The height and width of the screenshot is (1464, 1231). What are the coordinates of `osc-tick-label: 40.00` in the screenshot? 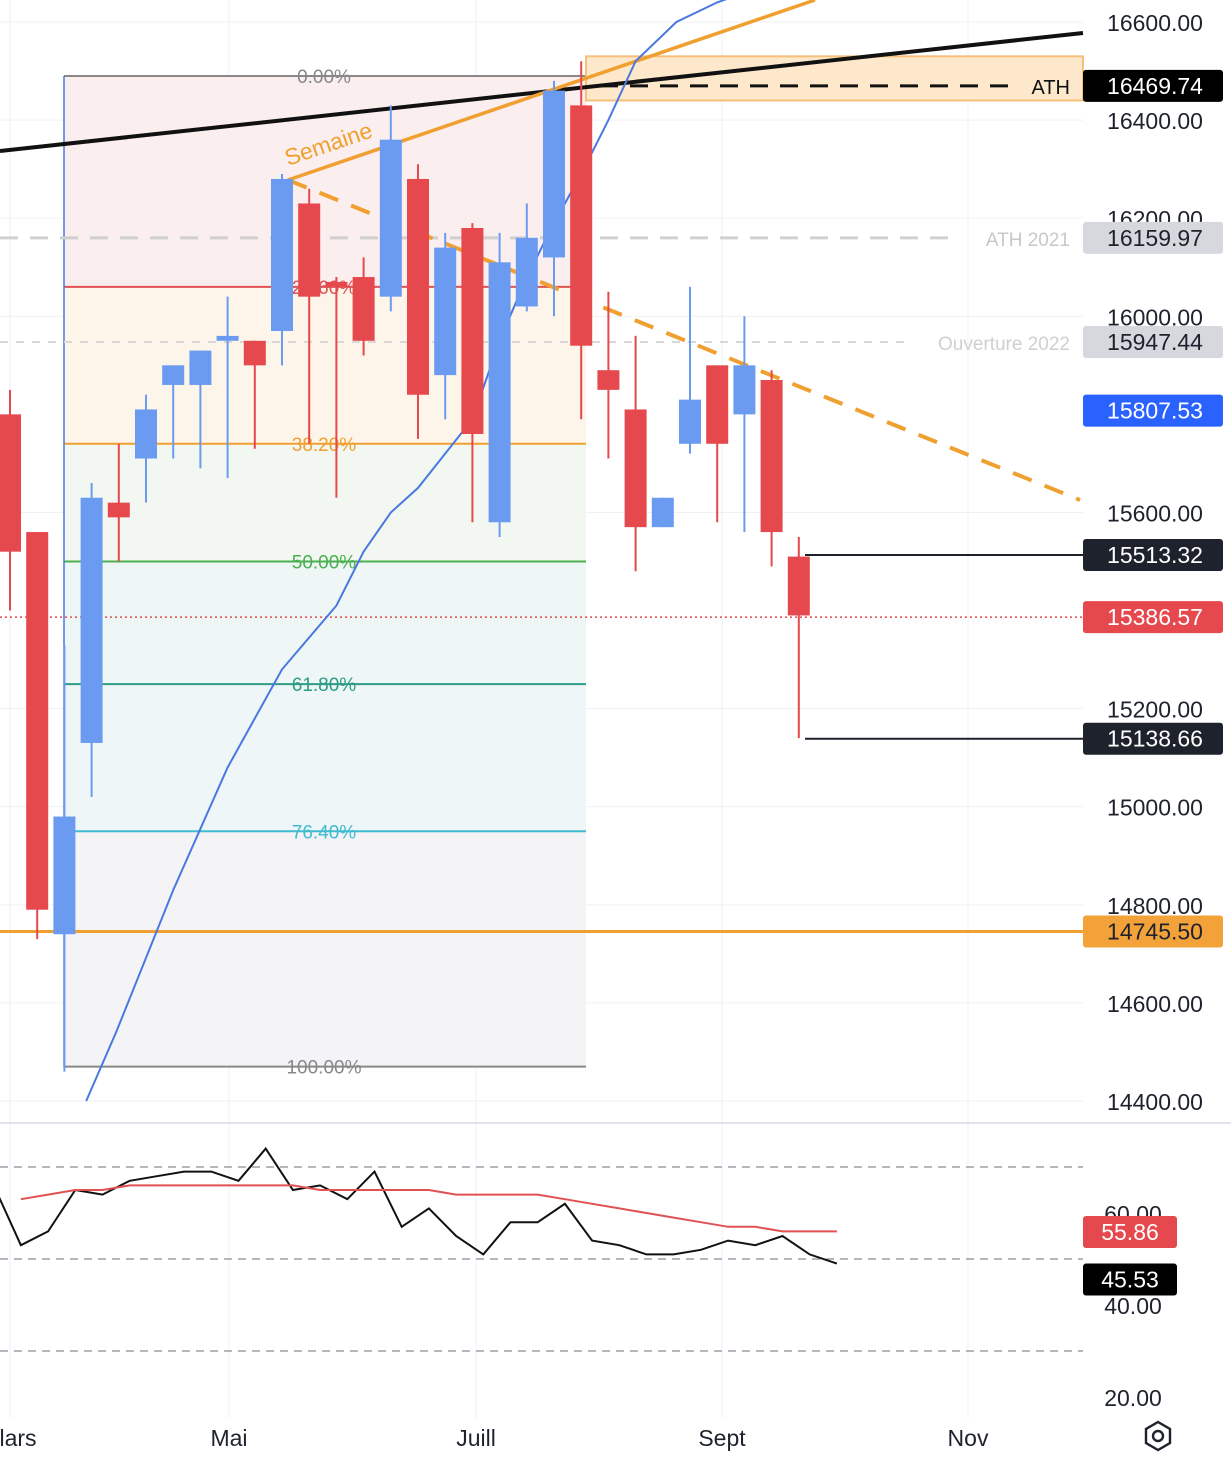 It's located at (1133, 1306).